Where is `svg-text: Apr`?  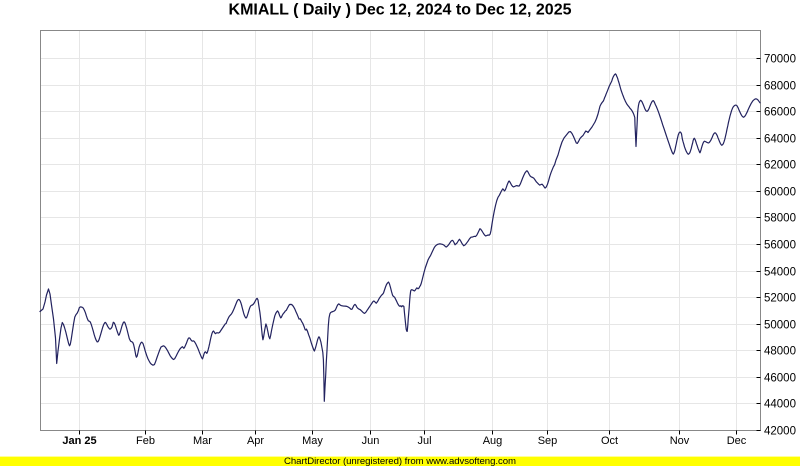
svg-text: Apr is located at coordinates (255, 441).